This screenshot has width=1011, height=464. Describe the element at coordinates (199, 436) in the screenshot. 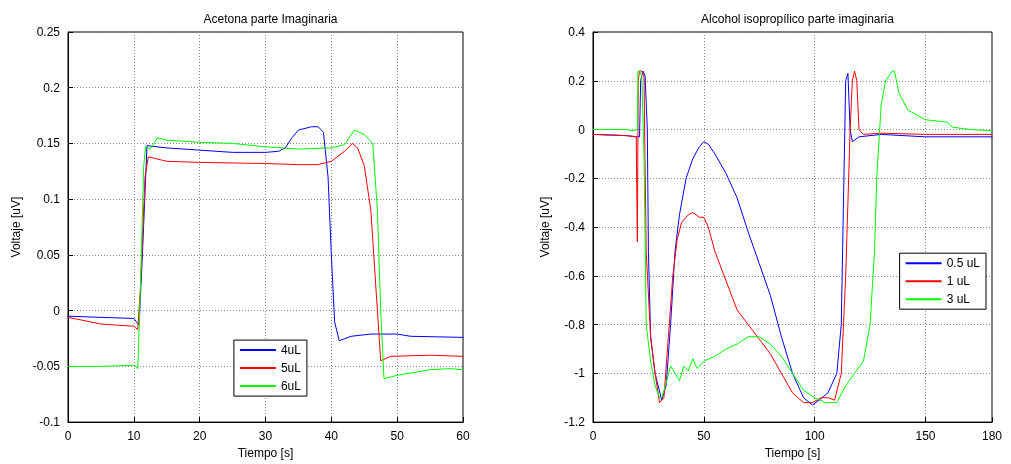

I see `x-tick-label: 20` at that location.